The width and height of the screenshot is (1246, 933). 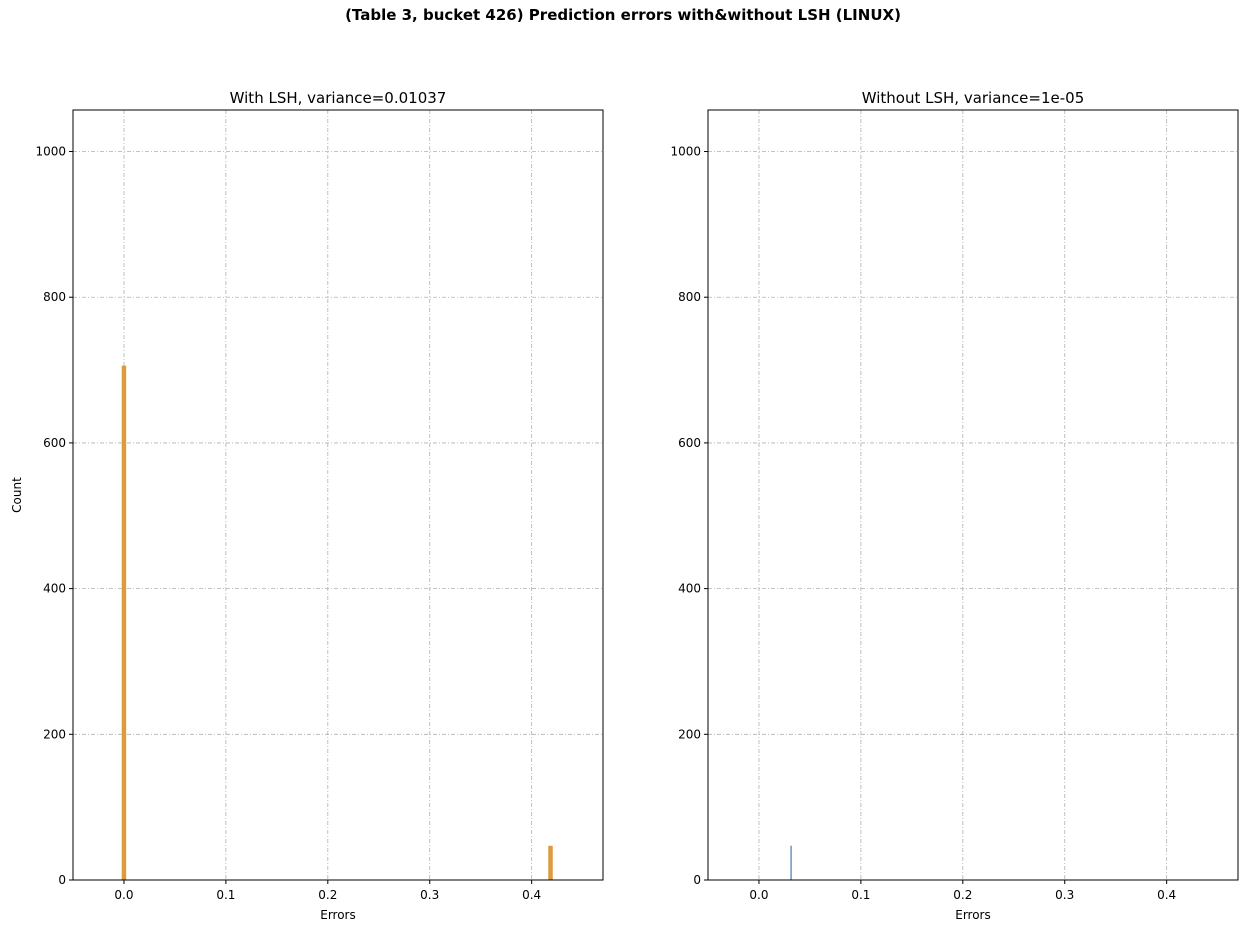 What do you see at coordinates (17, 495) in the screenshot?
I see `y-axis-label: Count` at bounding box center [17, 495].